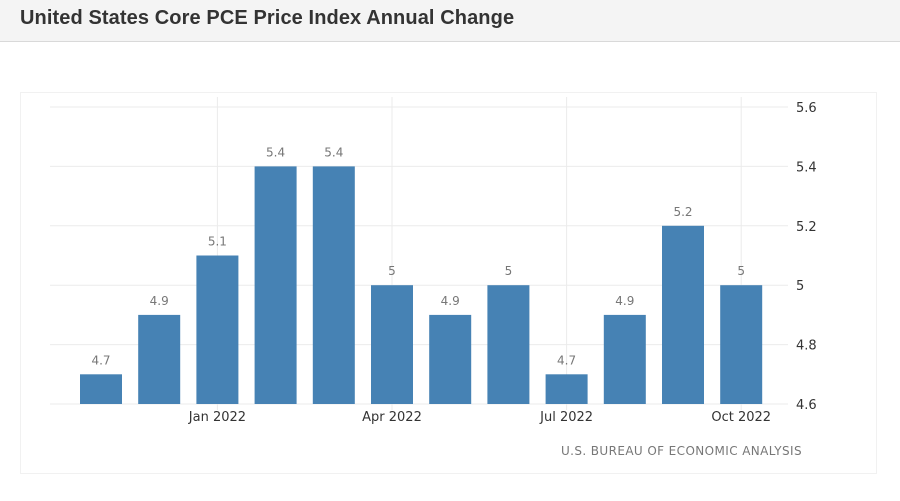  What do you see at coordinates (566, 417) in the screenshot?
I see `x-tick-label: Jul 2022` at bounding box center [566, 417].